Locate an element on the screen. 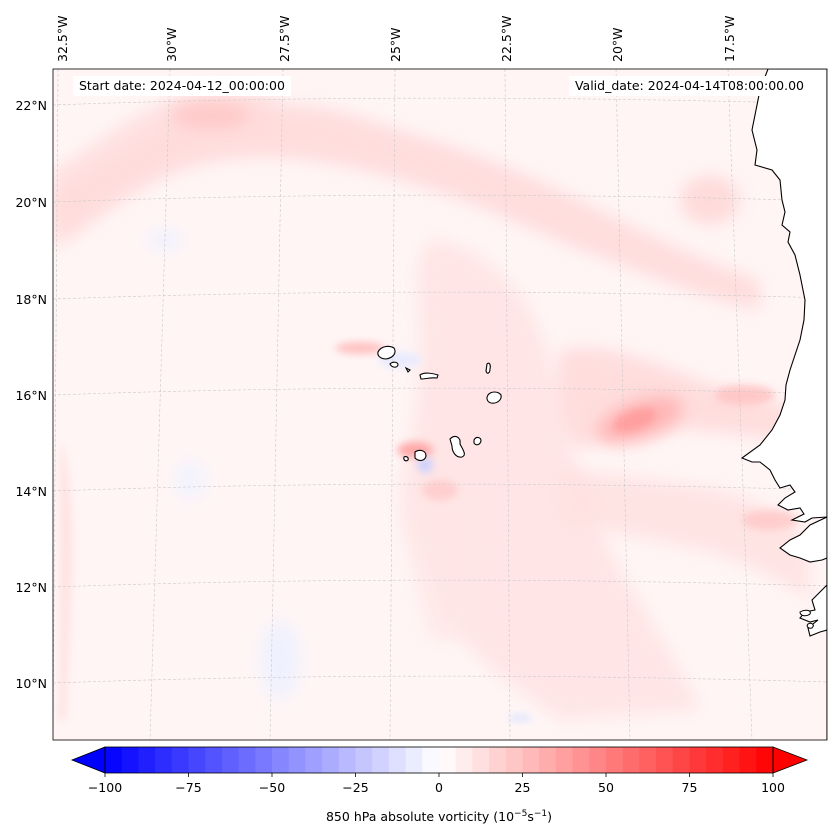 The height and width of the screenshot is (839, 837). parallel-14N is located at coordinates (440, 487).